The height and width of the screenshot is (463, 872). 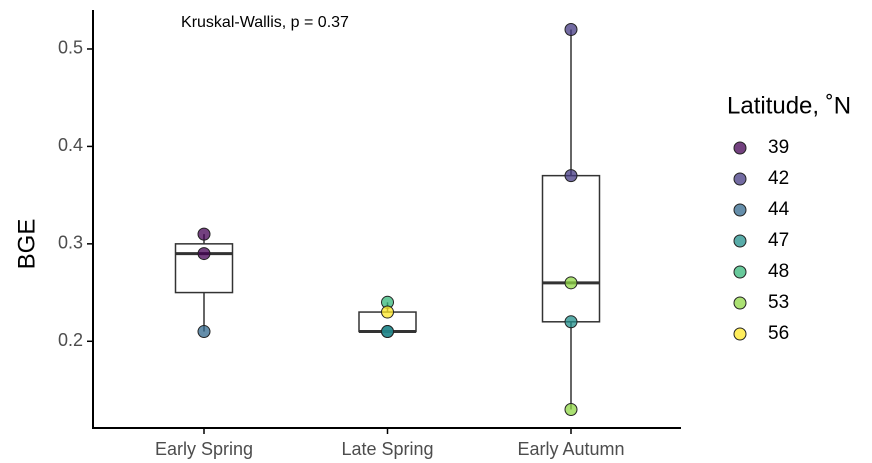 What do you see at coordinates (779, 209) in the screenshot?
I see `legend-label: 44` at bounding box center [779, 209].